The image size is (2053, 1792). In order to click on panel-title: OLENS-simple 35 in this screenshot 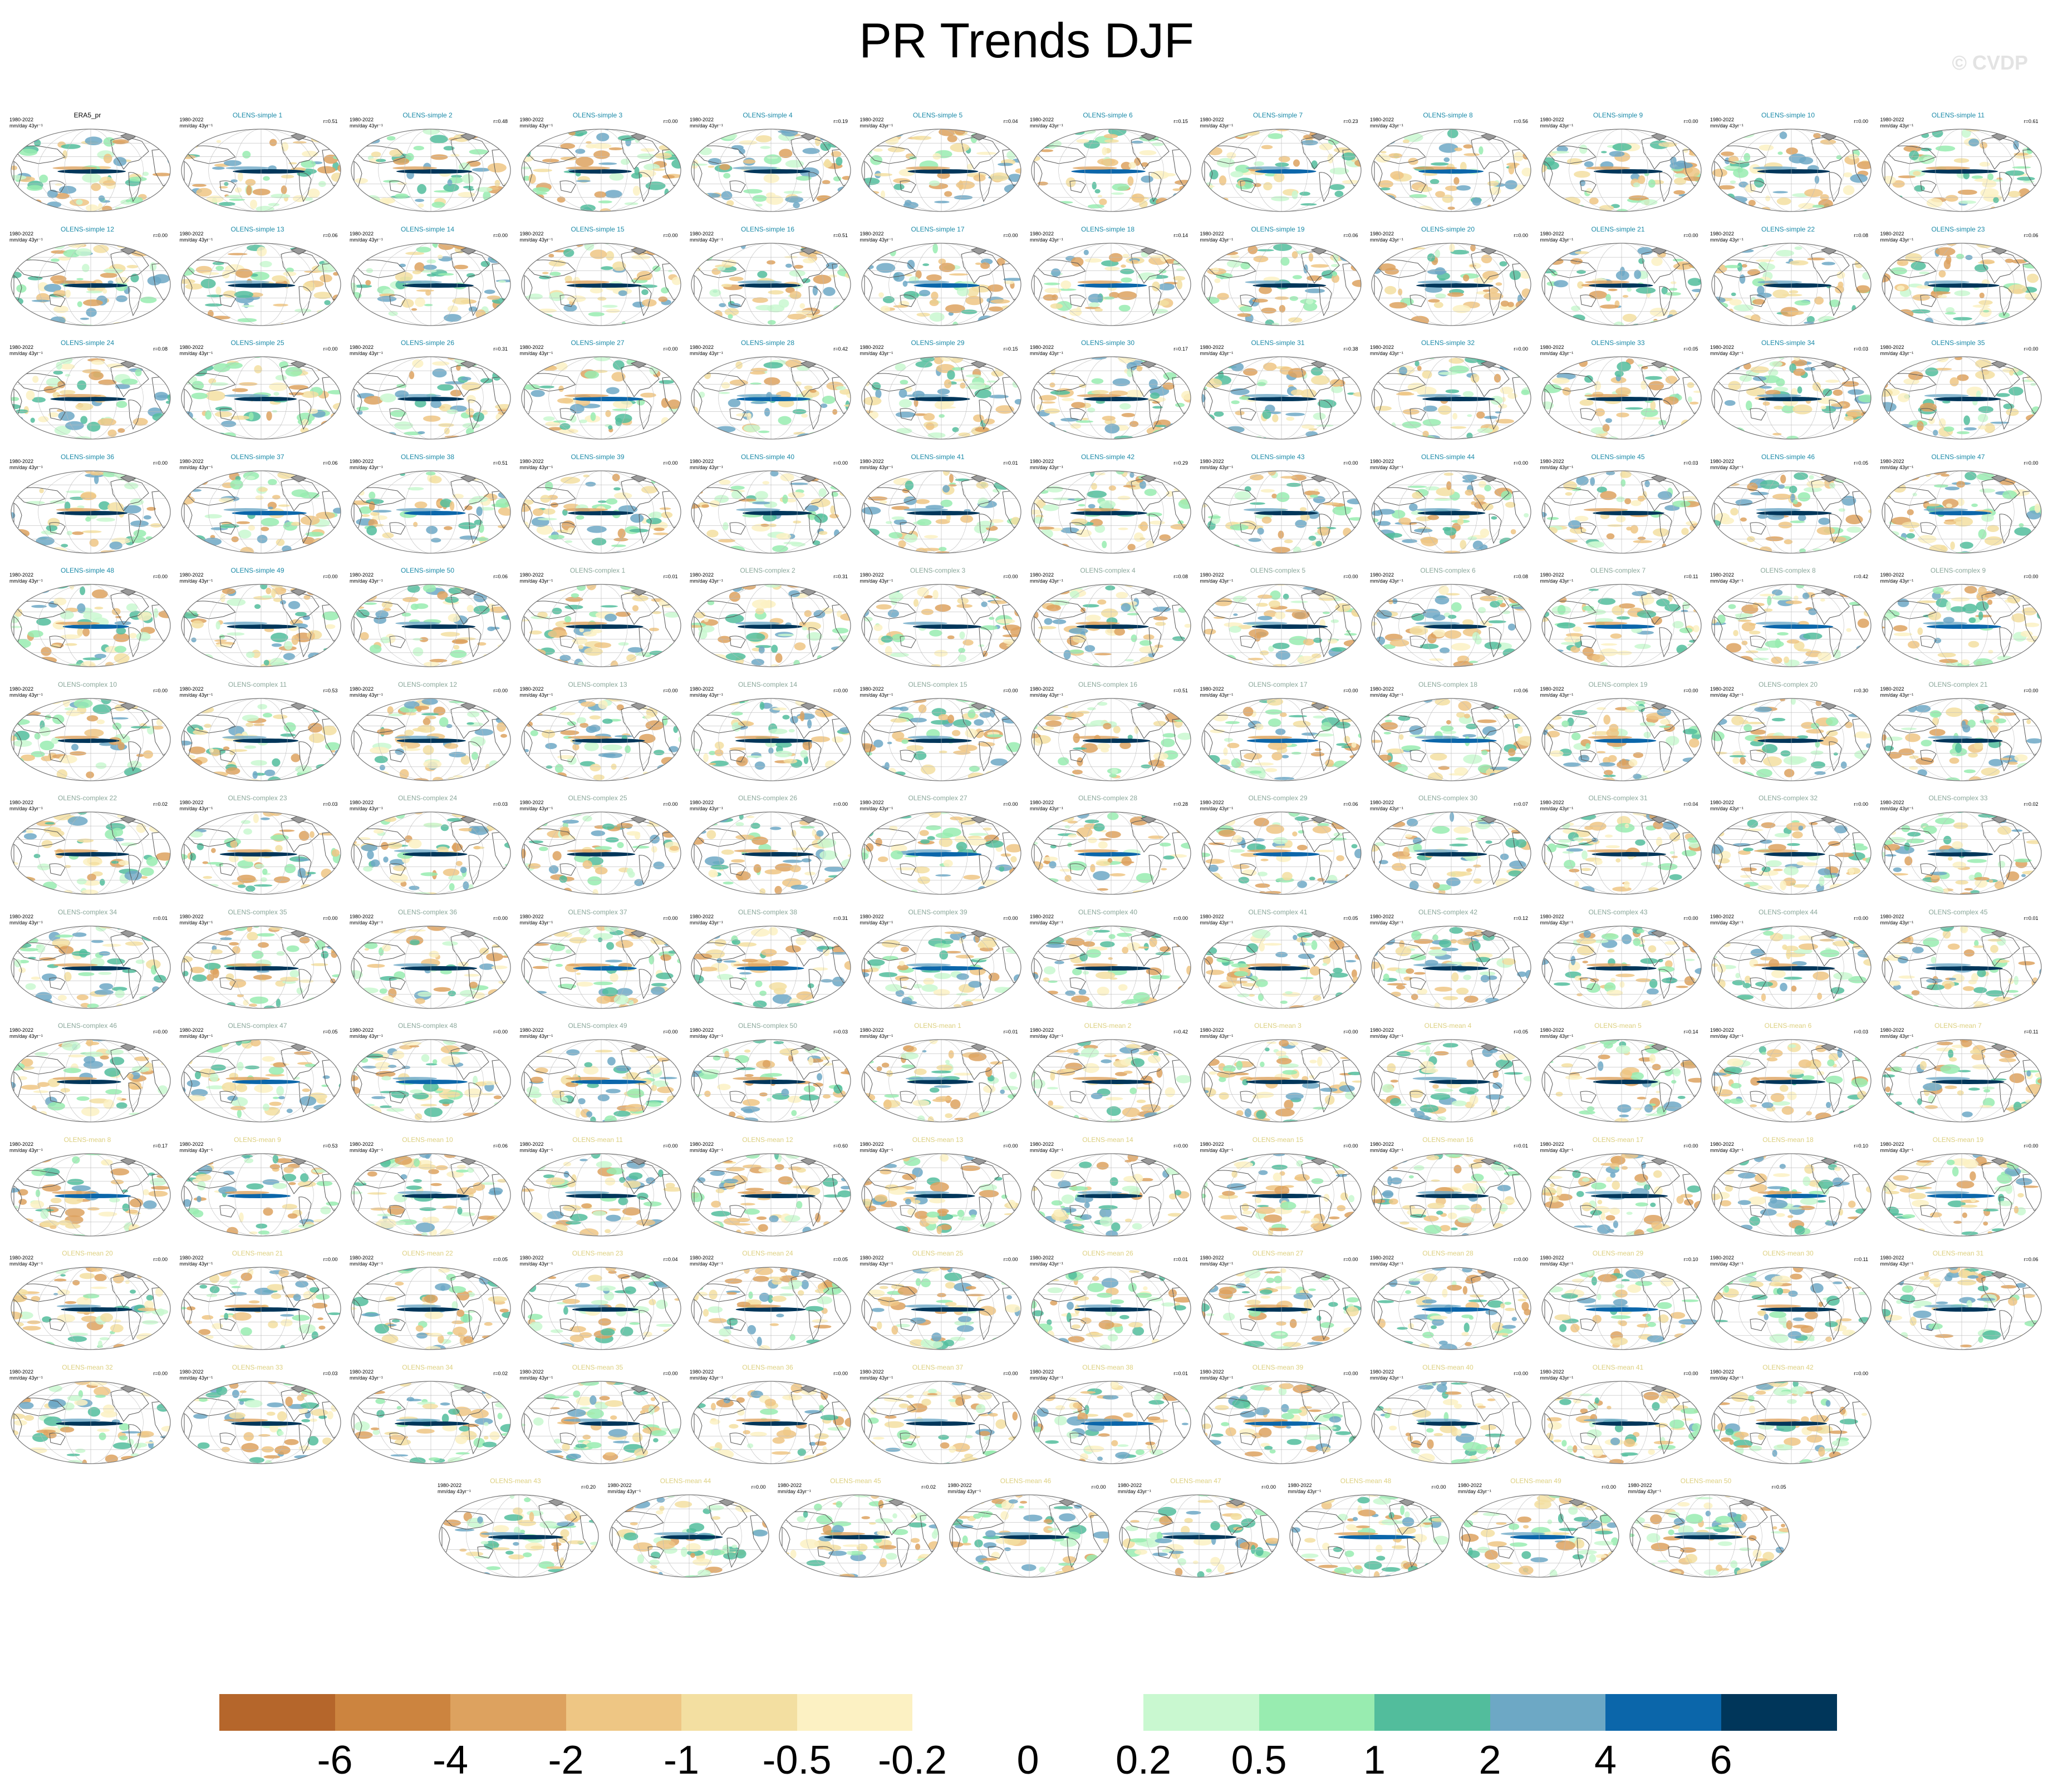, I will do `click(1958, 343)`.